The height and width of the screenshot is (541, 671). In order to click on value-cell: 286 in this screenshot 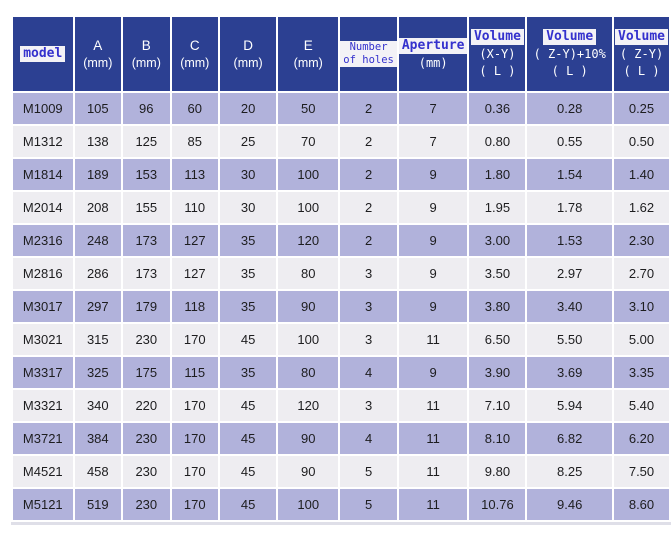, I will do `click(98, 273)`.